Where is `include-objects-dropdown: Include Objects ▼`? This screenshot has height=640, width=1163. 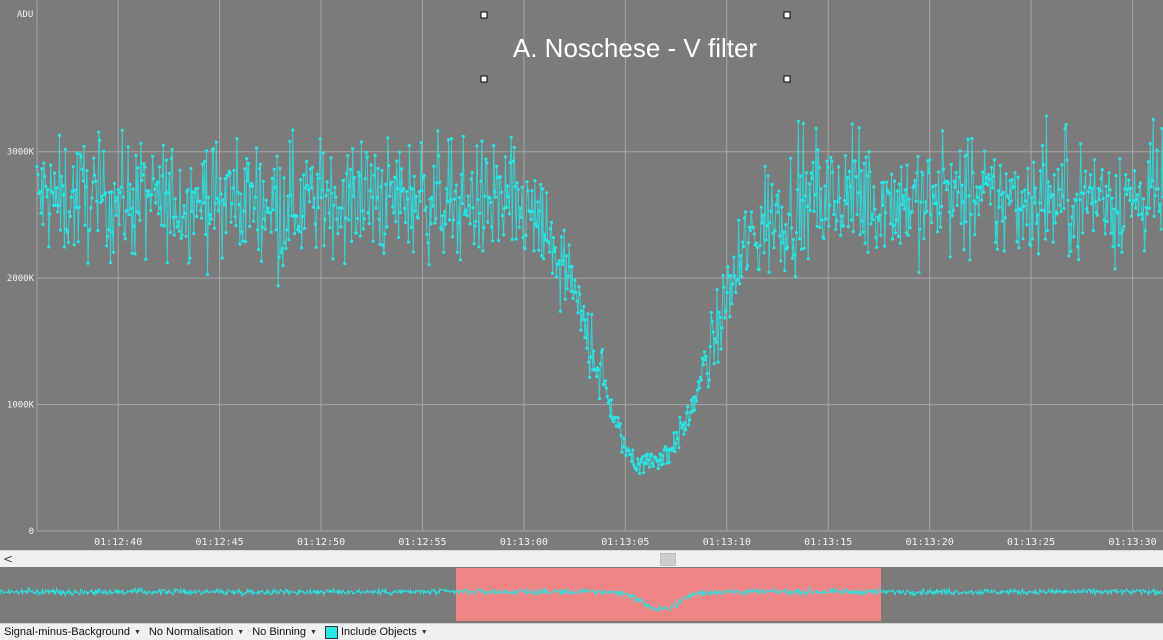
include-objects-dropdown: Include Objects ▼ is located at coordinates (376, 632).